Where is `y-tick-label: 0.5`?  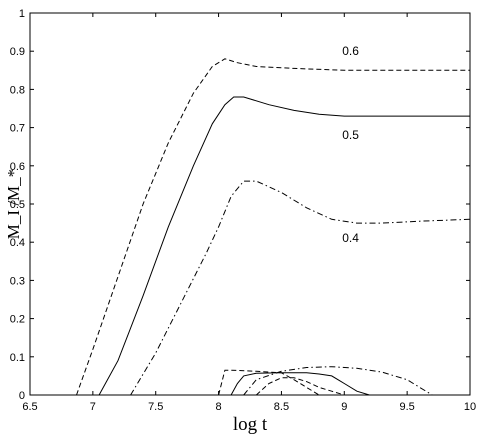
y-tick-label: 0.5 is located at coordinates (17, 205).